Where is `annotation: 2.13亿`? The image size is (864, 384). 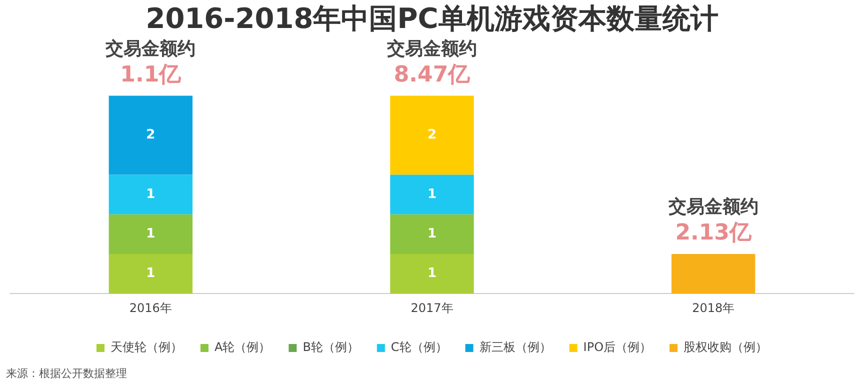
annotation: 2.13亿 is located at coordinates (713, 233).